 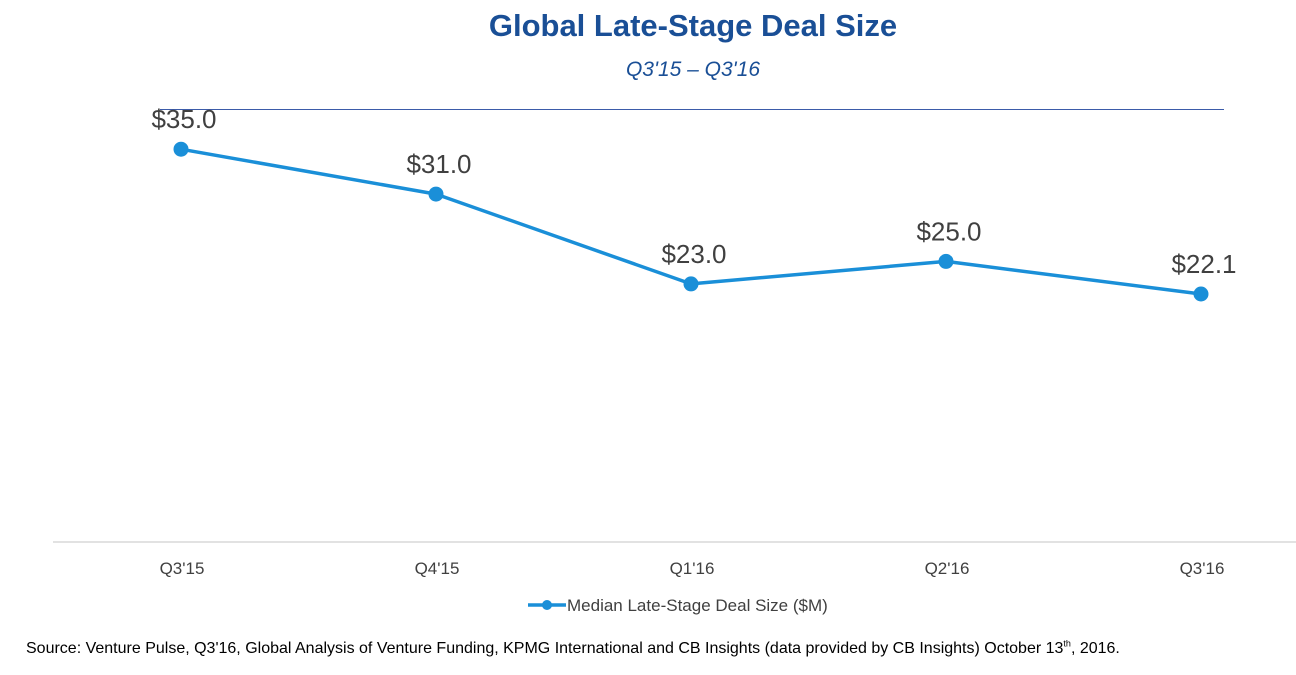 What do you see at coordinates (182, 568) in the screenshot?
I see `x-tick-label: Q3'15` at bounding box center [182, 568].